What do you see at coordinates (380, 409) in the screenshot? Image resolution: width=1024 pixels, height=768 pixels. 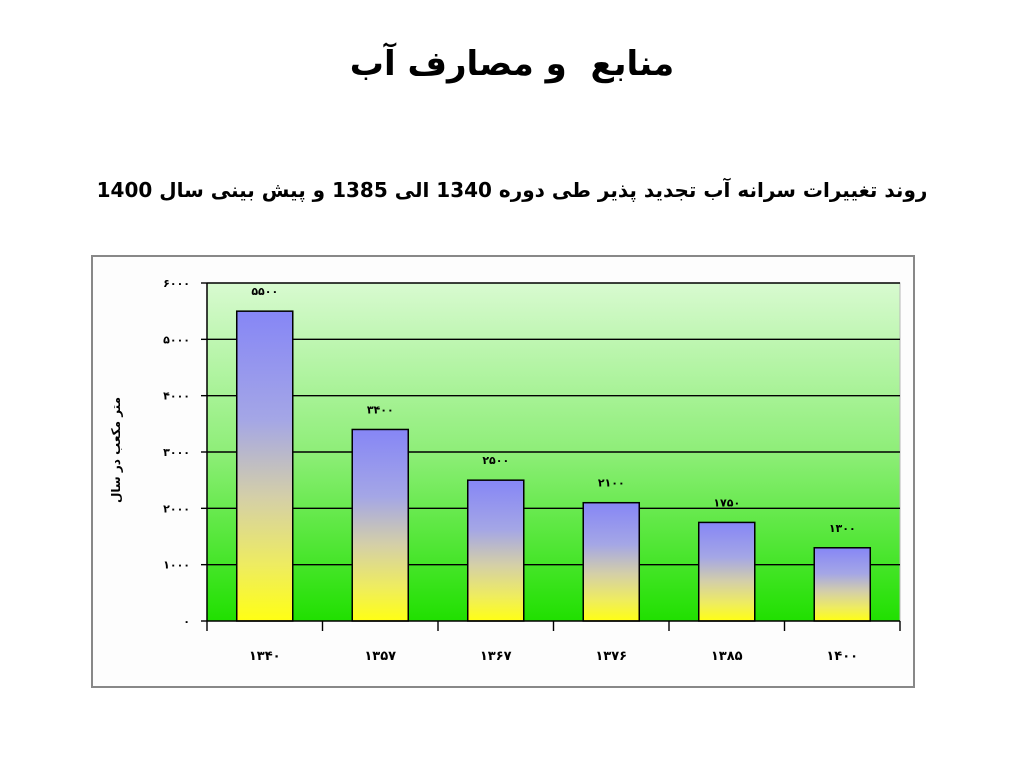 I see `data-label: ۳۴۰۰` at bounding box center [380, 409].